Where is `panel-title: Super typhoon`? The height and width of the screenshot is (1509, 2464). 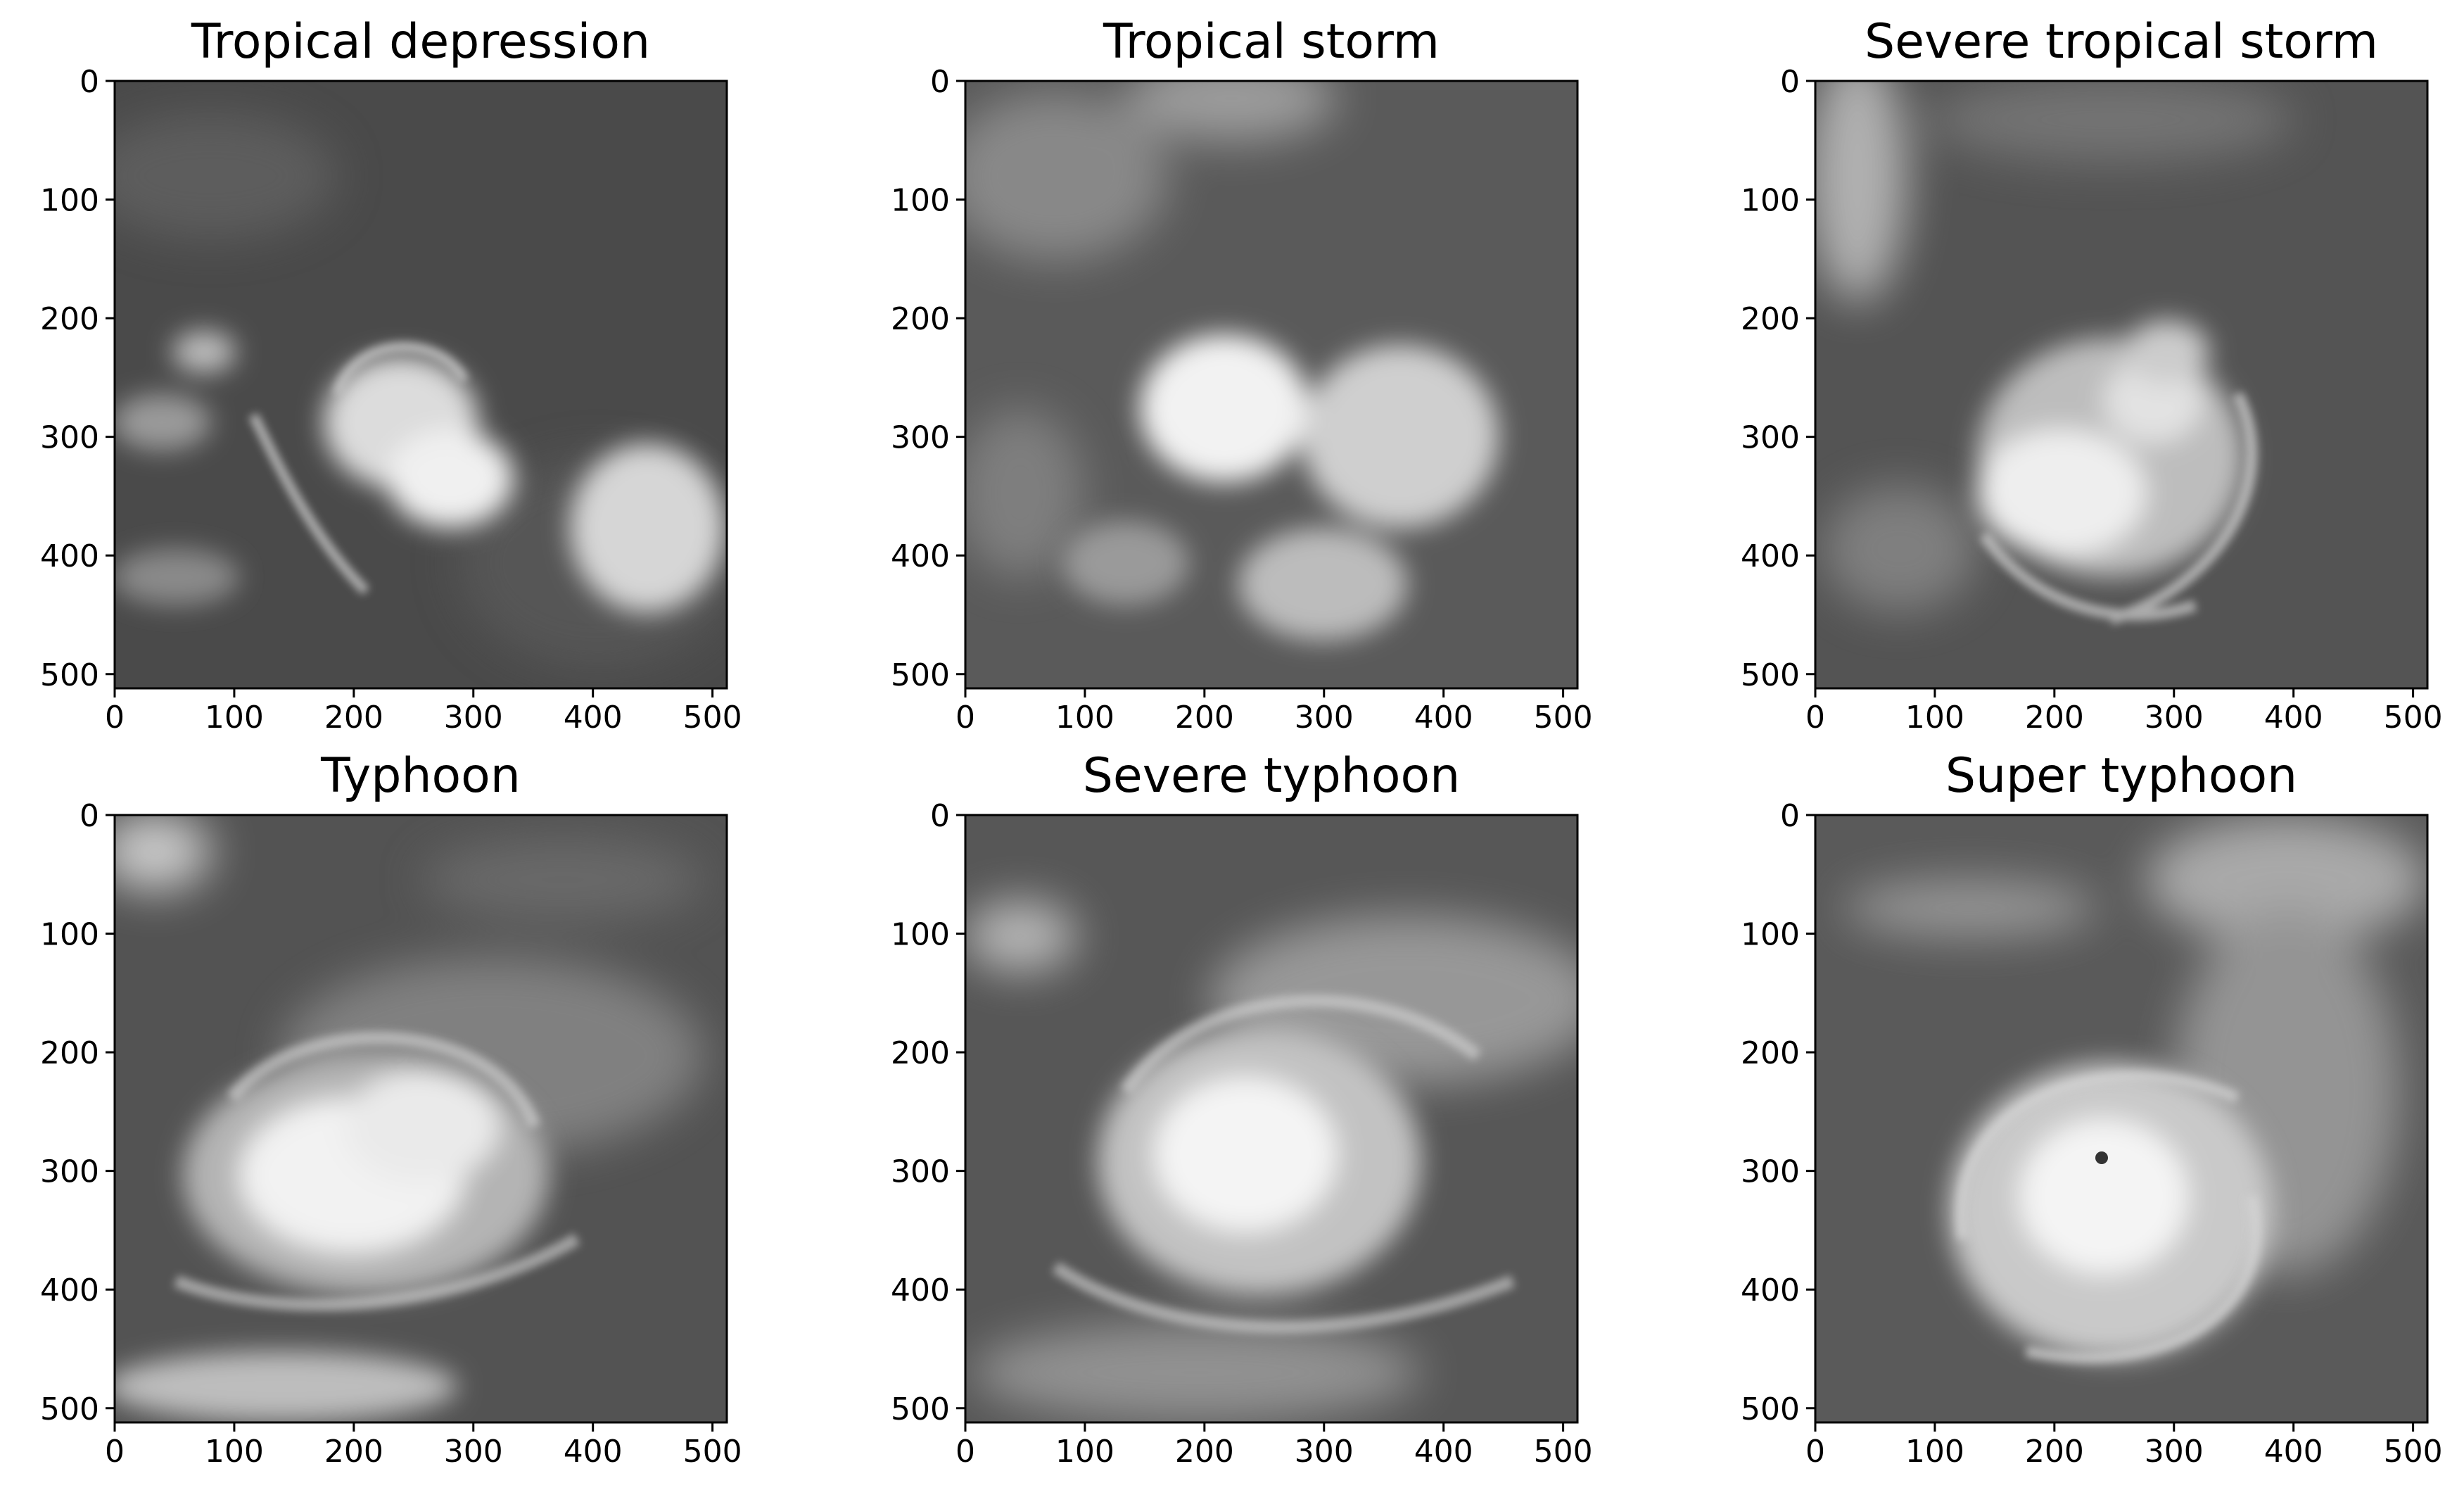 panel-title: Super typhoon is located at coordinates (2121, 776).